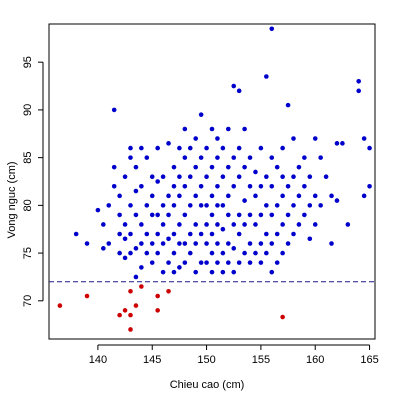  I want to click on x-tick-label: 160, so click(315, 360).